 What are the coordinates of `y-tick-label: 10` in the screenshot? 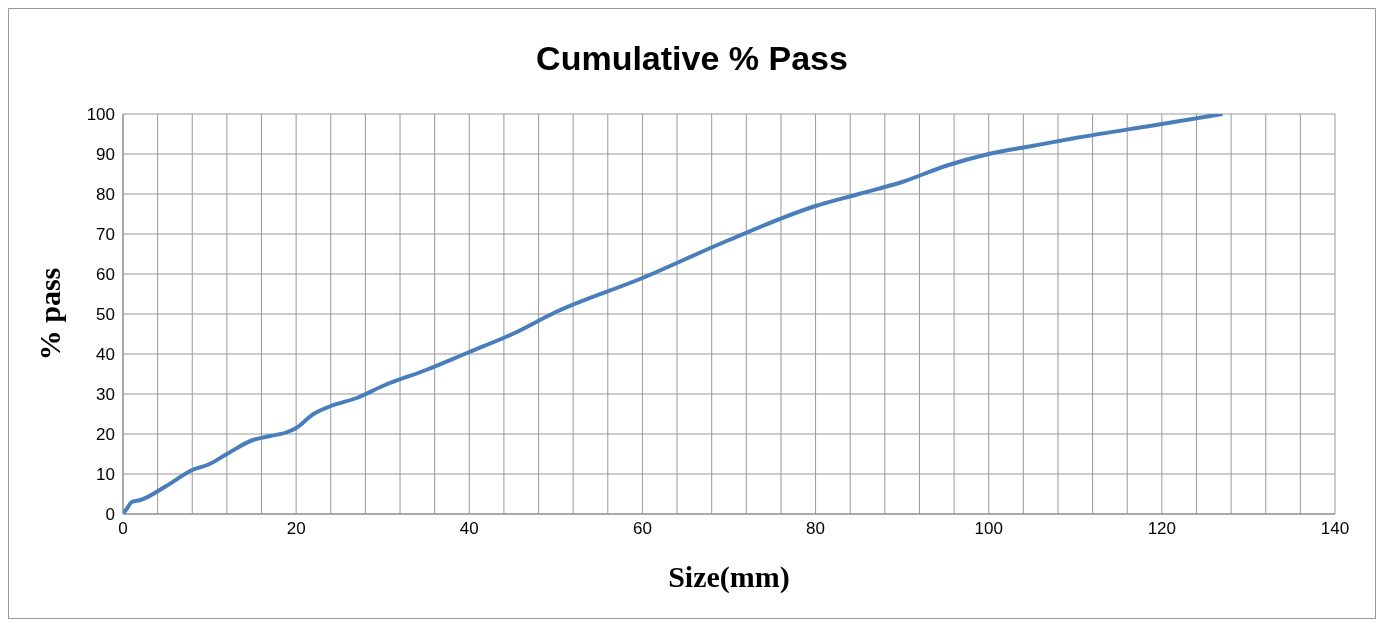 It's located at (105, 475).